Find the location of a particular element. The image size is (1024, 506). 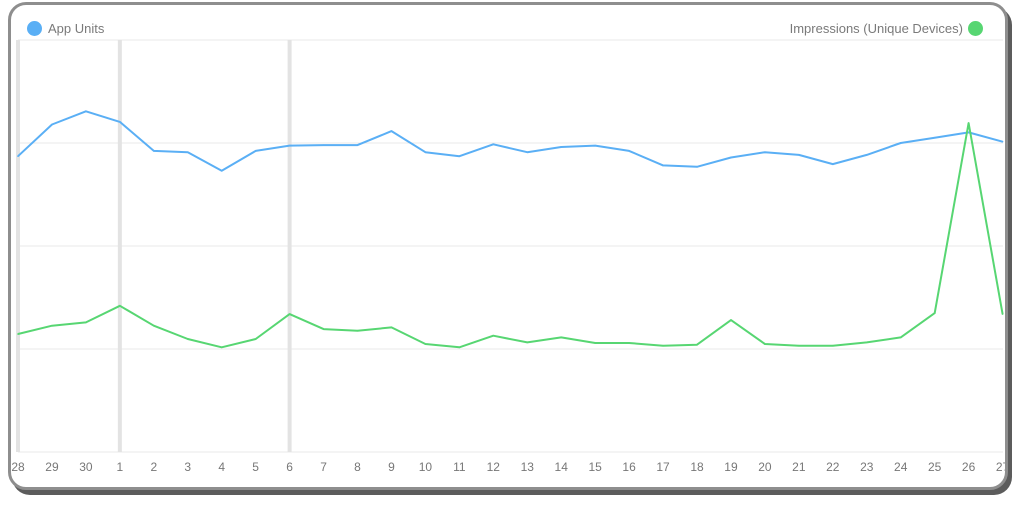

x-tick-label: 12 is located at coordinates (494, 467).